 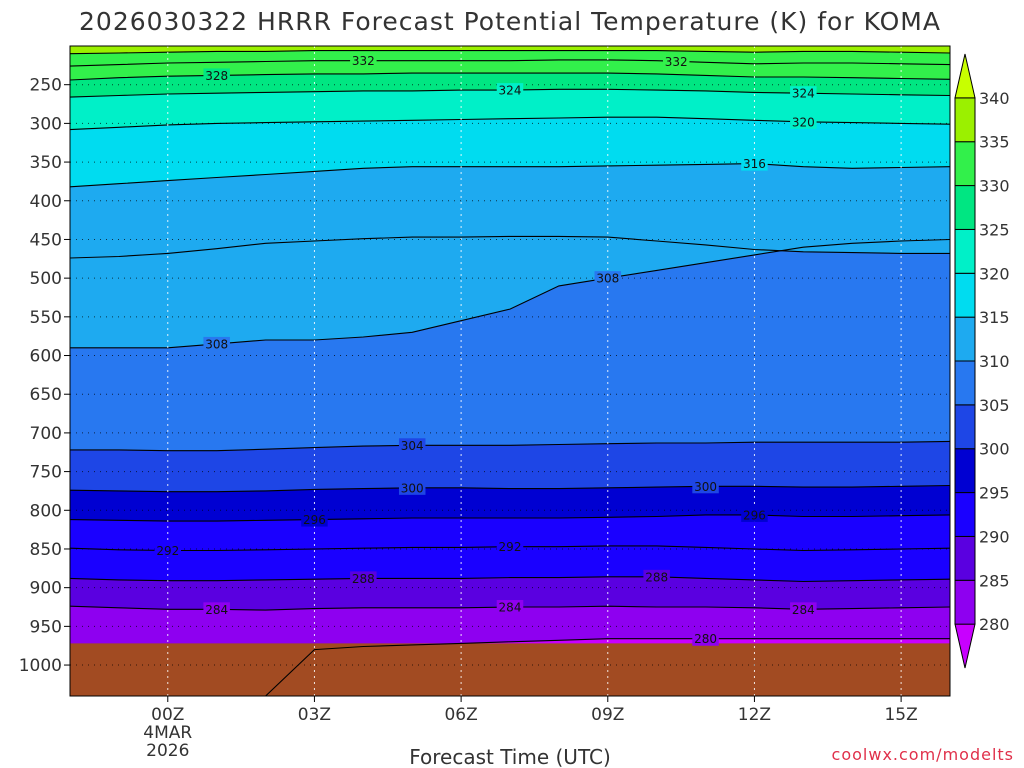 What do you see at coordinates (46, 550) in the screenshot?
I see `y-tick-label: 850` at bounding box center [46, 550].